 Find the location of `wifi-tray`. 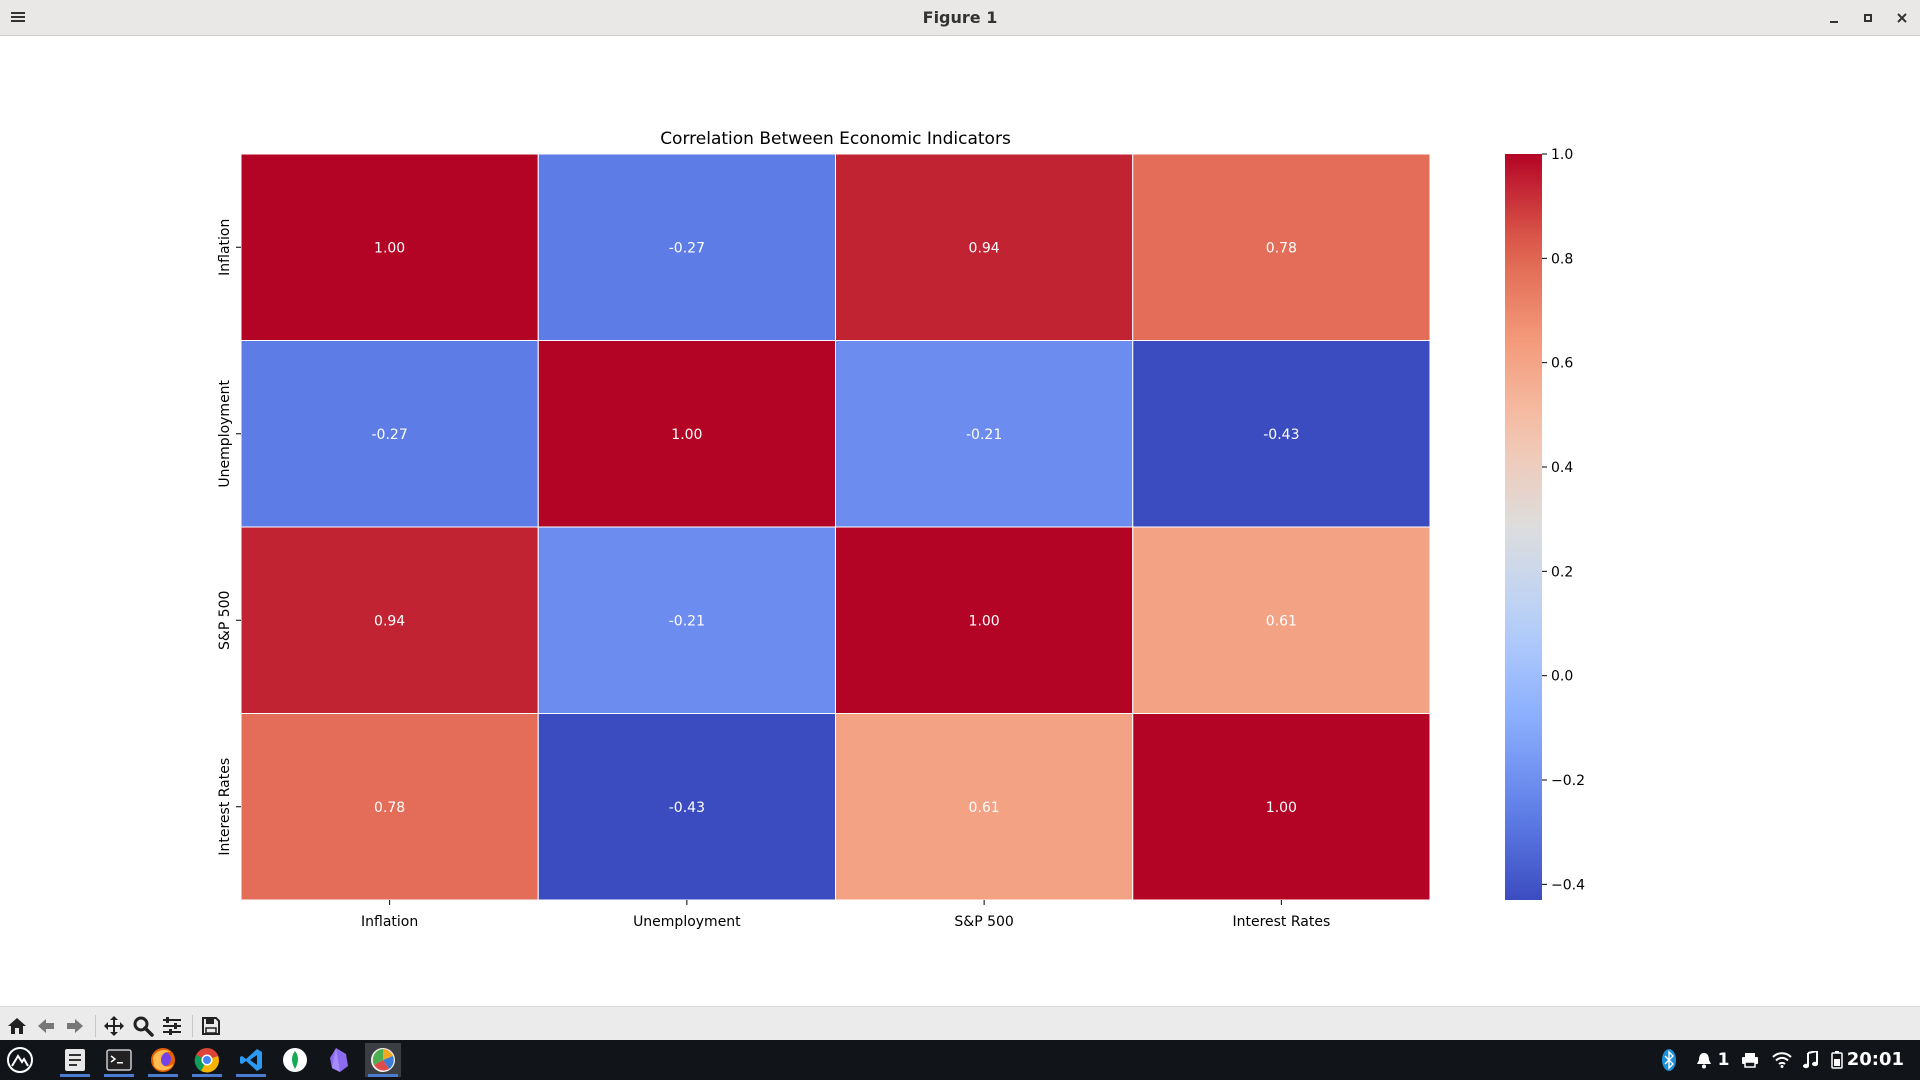

wifi-tray is located at coordinates (1782, 1060).